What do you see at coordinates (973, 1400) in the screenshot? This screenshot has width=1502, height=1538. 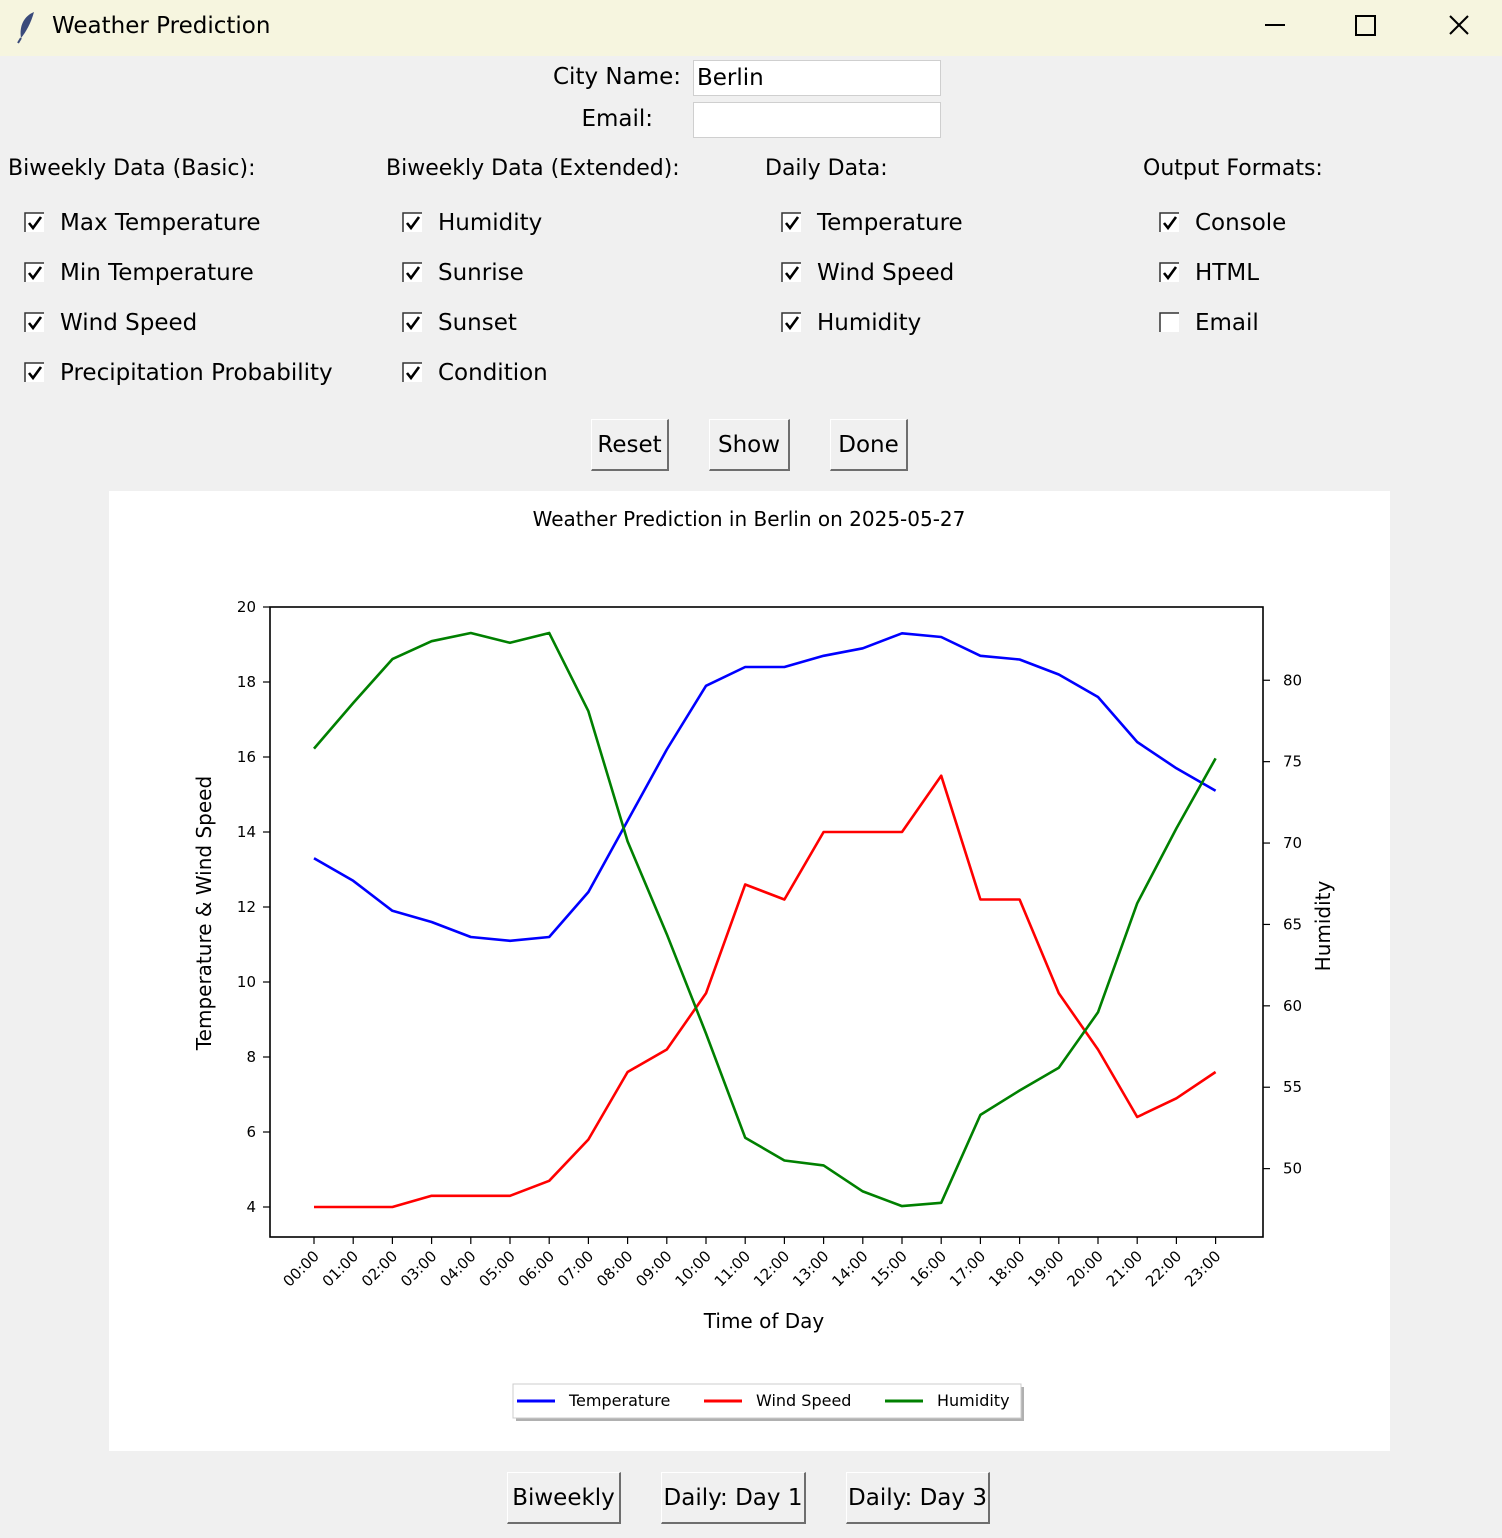 I see `legend-label-humidity: Humidity` at bounding box center [973, 1400].